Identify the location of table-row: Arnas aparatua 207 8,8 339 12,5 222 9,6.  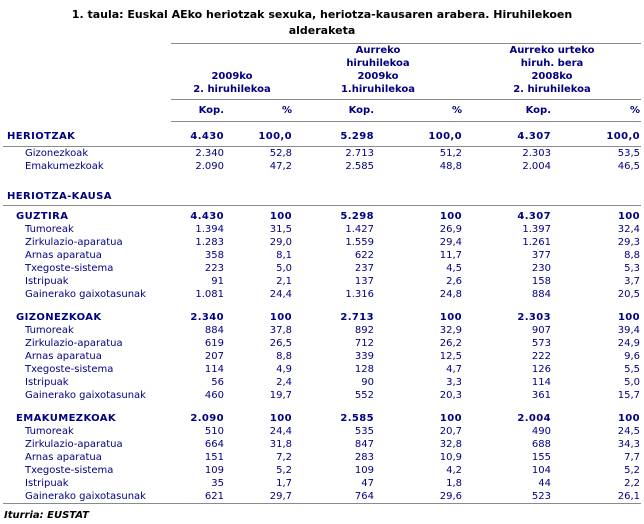
(322, 356).